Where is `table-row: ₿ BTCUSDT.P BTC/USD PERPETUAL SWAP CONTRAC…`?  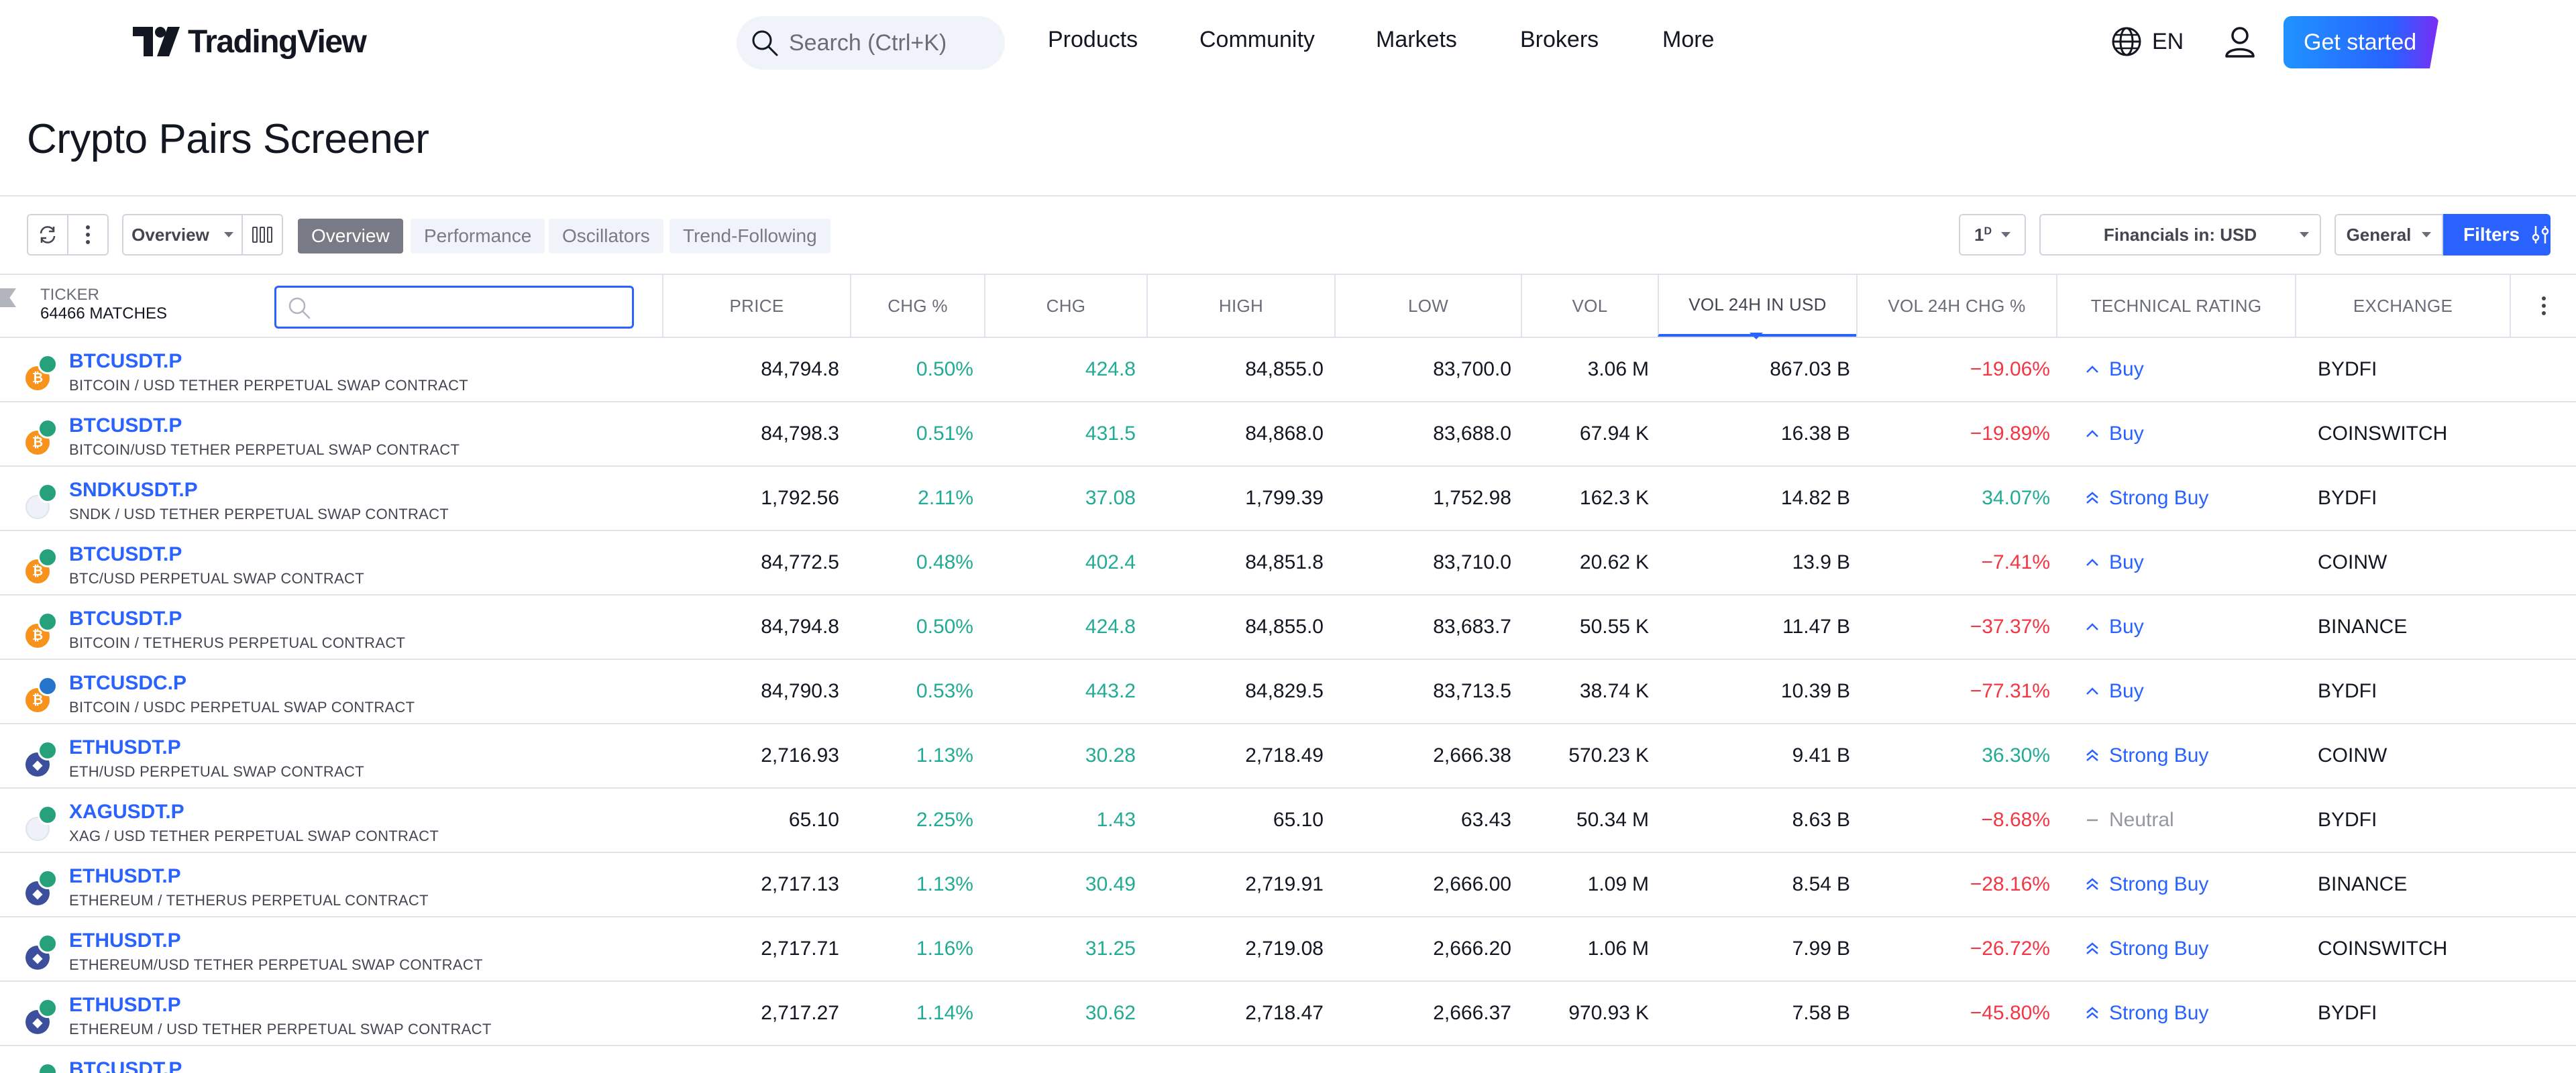
table-row: ₿ BTCUSDT.P BTC/USD PERPETUAL SWAP CONTRAC… is located at coordinates (1288, 563).